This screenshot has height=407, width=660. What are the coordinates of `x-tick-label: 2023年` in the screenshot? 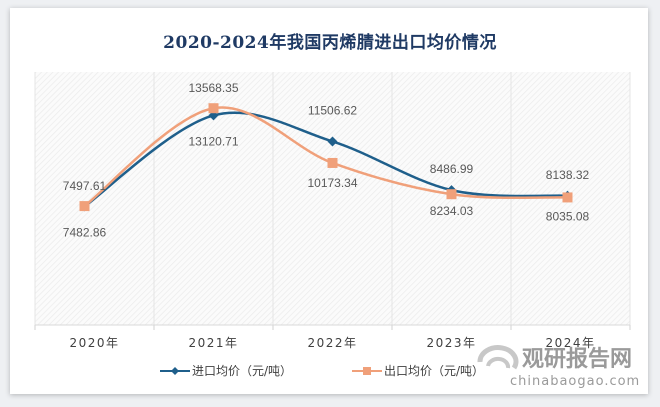 It's located at (451, 343).